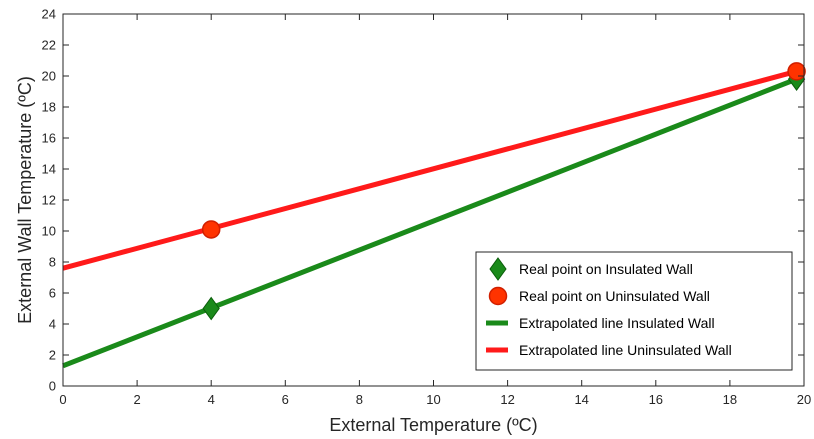  What do you see at coordinates (62, 399) in the screenshot?
I see `x-tick-label: 0` at bounding box center [62, 399].